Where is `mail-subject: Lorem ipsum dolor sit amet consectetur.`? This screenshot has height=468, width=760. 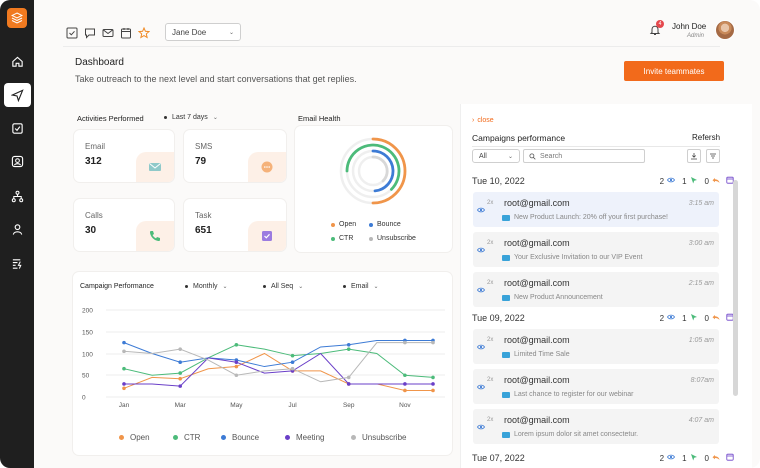 mail-subject: Lorem ipsum dolor sit amet consectetur. is located at coordinates (576, 434).